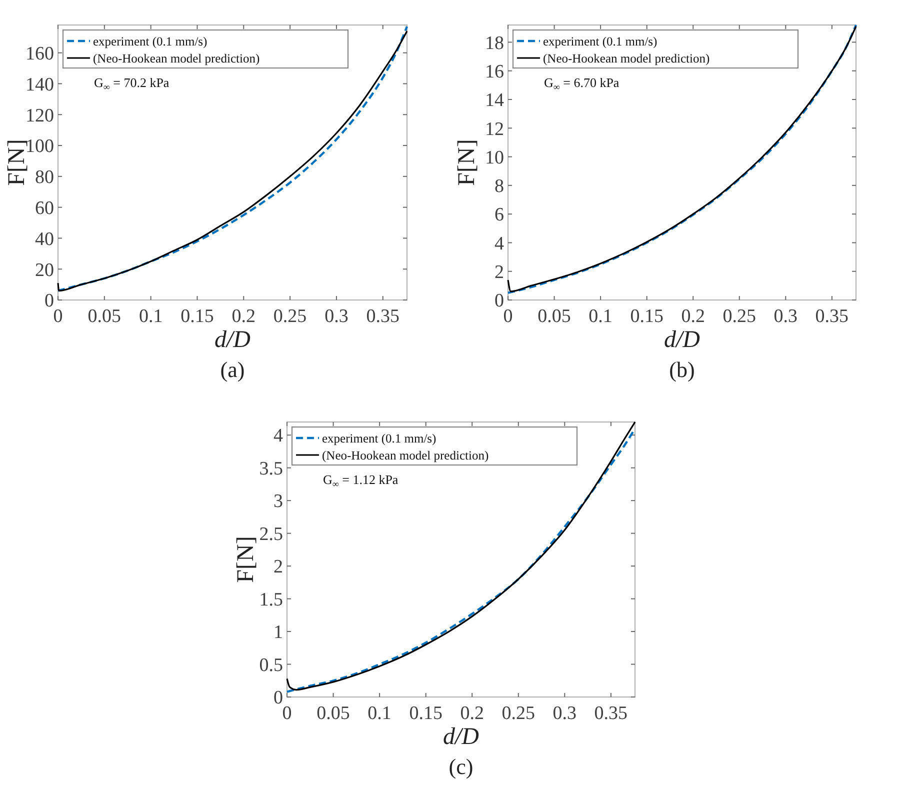 This screenshot has height=788, width=900. Describe the element at coordinates (494, 157) in the screenshot. I see `y-tick-label: 10` at that location.